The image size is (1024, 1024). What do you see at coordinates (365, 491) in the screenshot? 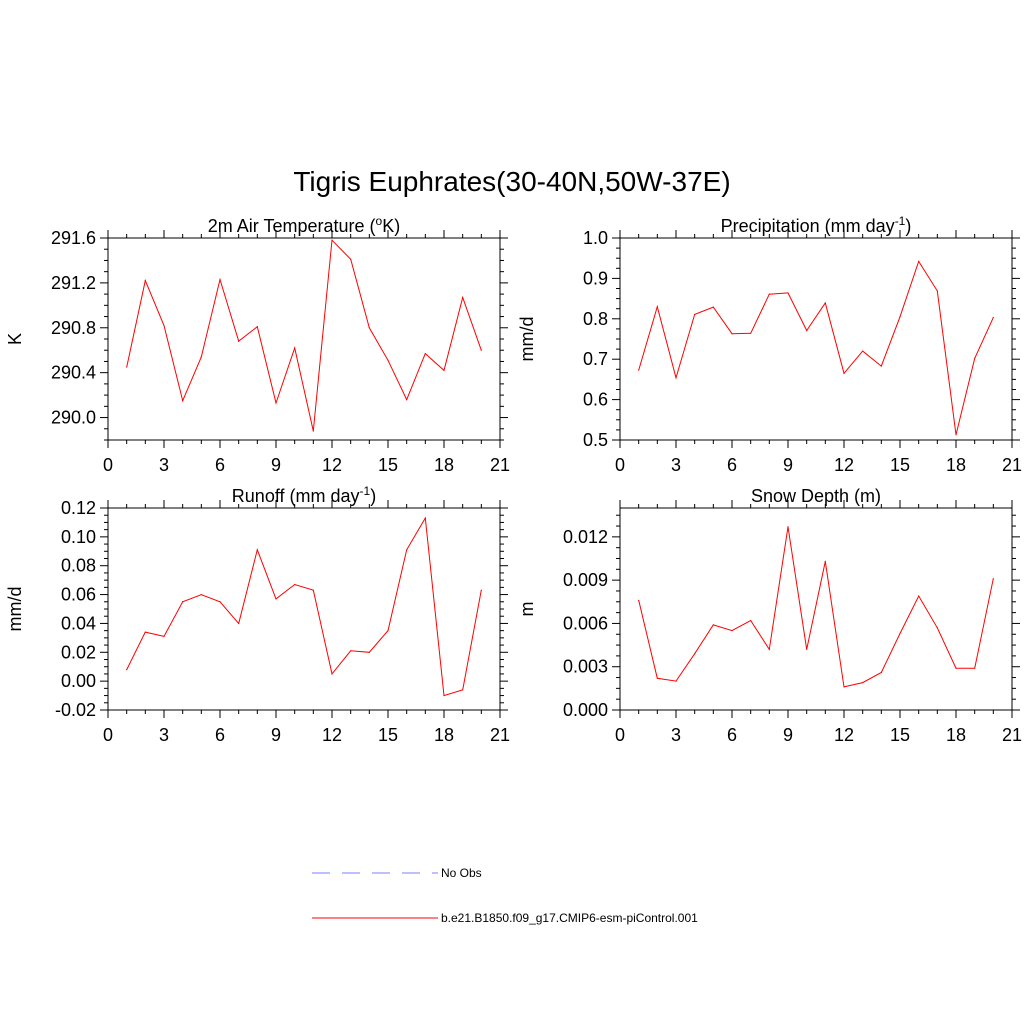
I see `panel-title-superscript: -1` at bounding box center [365, 491].